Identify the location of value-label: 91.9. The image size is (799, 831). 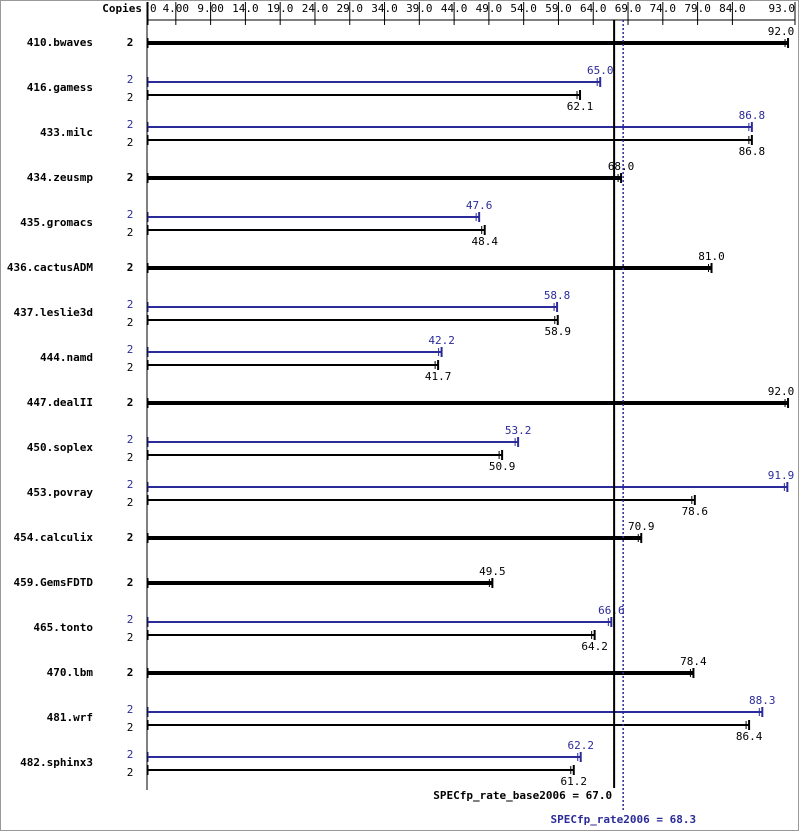
(781, 475).